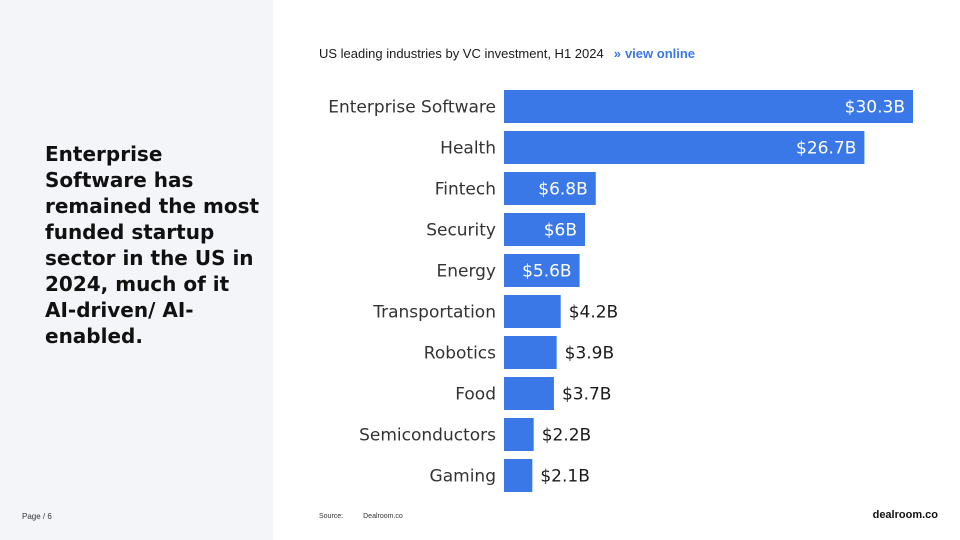 This screenshot has height=540, width=960. I want to click on value-label-fintech: $6.8B, so click(563, 190).